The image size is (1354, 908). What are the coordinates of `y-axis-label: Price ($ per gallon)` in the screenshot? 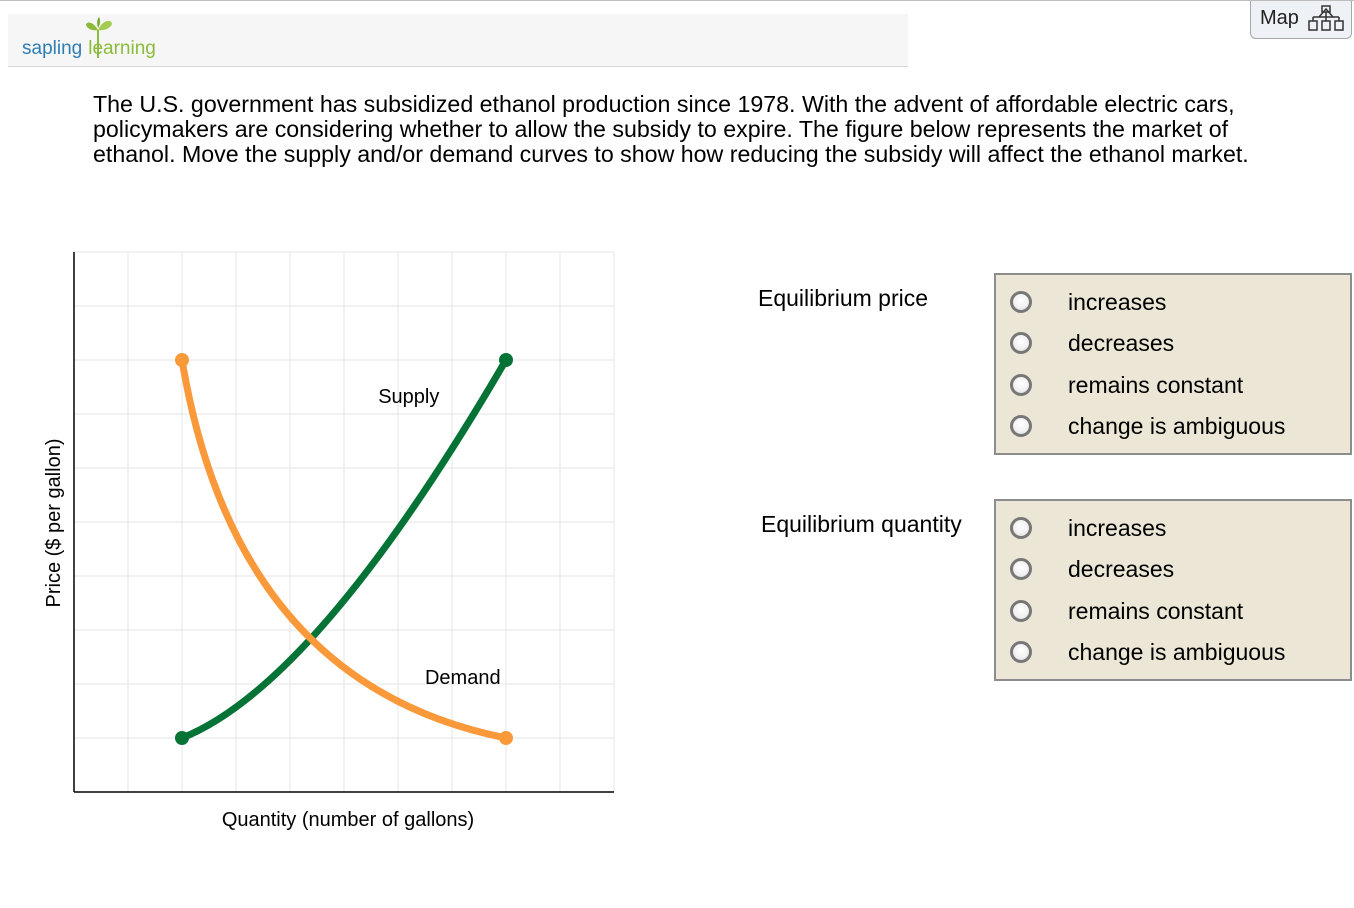 It's located at (54, 523).